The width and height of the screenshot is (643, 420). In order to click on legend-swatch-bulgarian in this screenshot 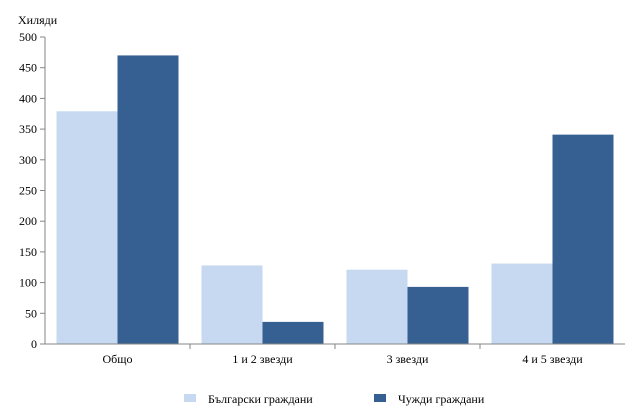, I will do `click(190, 398)`.